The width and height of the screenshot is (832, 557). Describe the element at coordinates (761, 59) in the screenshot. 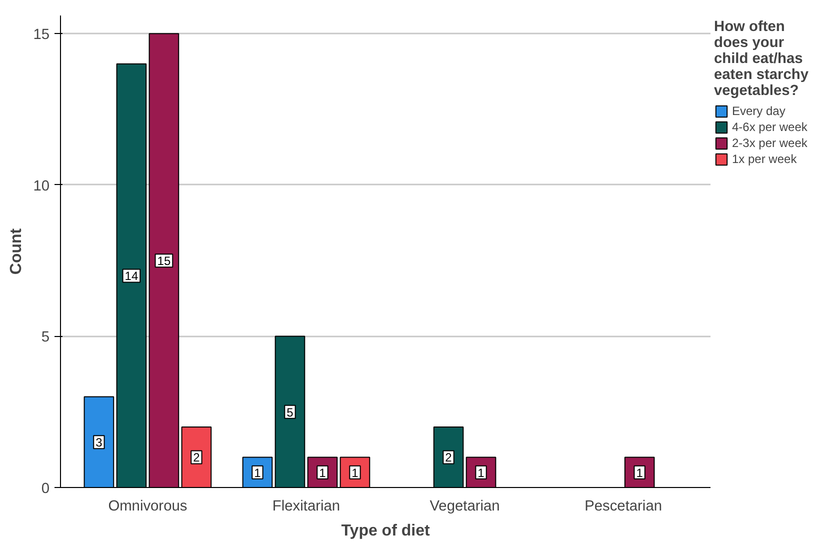

I see `legend-title: How often does your child eat/has eaten starchy vegetables?` at that location.